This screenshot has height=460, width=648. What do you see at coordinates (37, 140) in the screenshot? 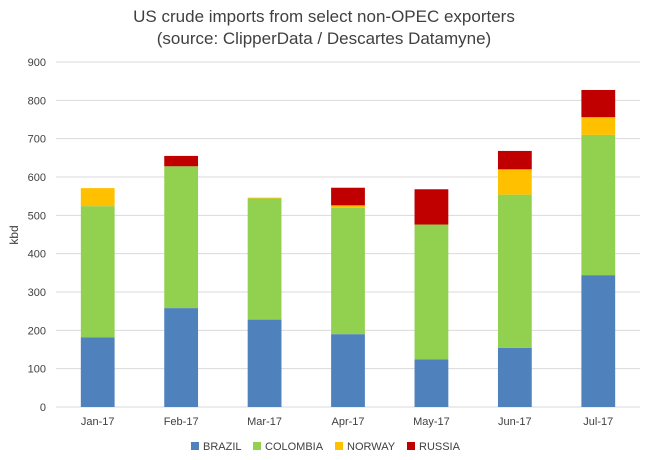
I see `y-tick-label: 700` at bounding box center [37, 140].